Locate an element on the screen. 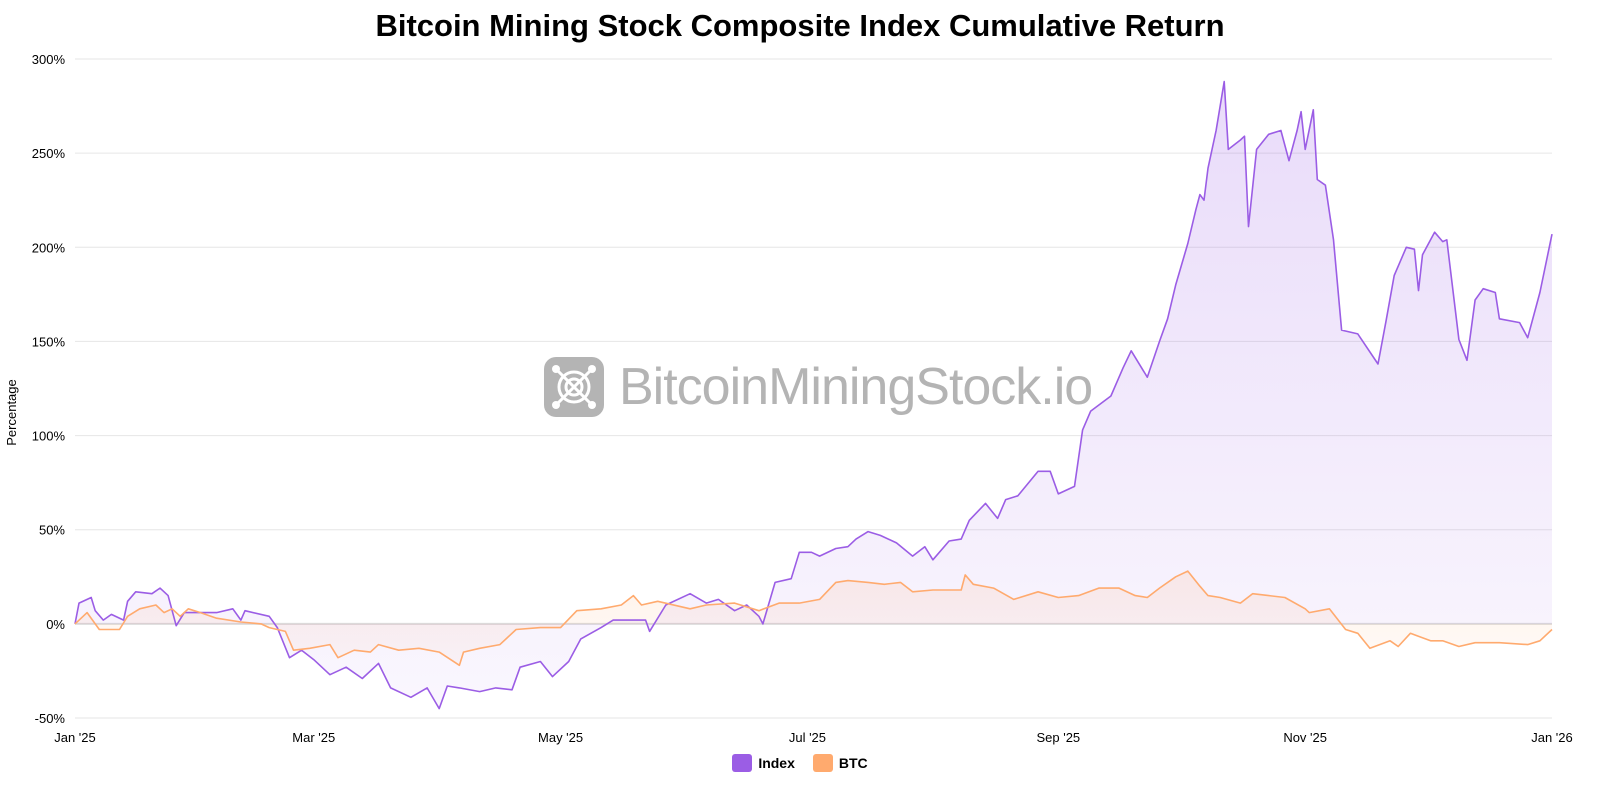  series-area-btc is located at coordinates (813, 618).